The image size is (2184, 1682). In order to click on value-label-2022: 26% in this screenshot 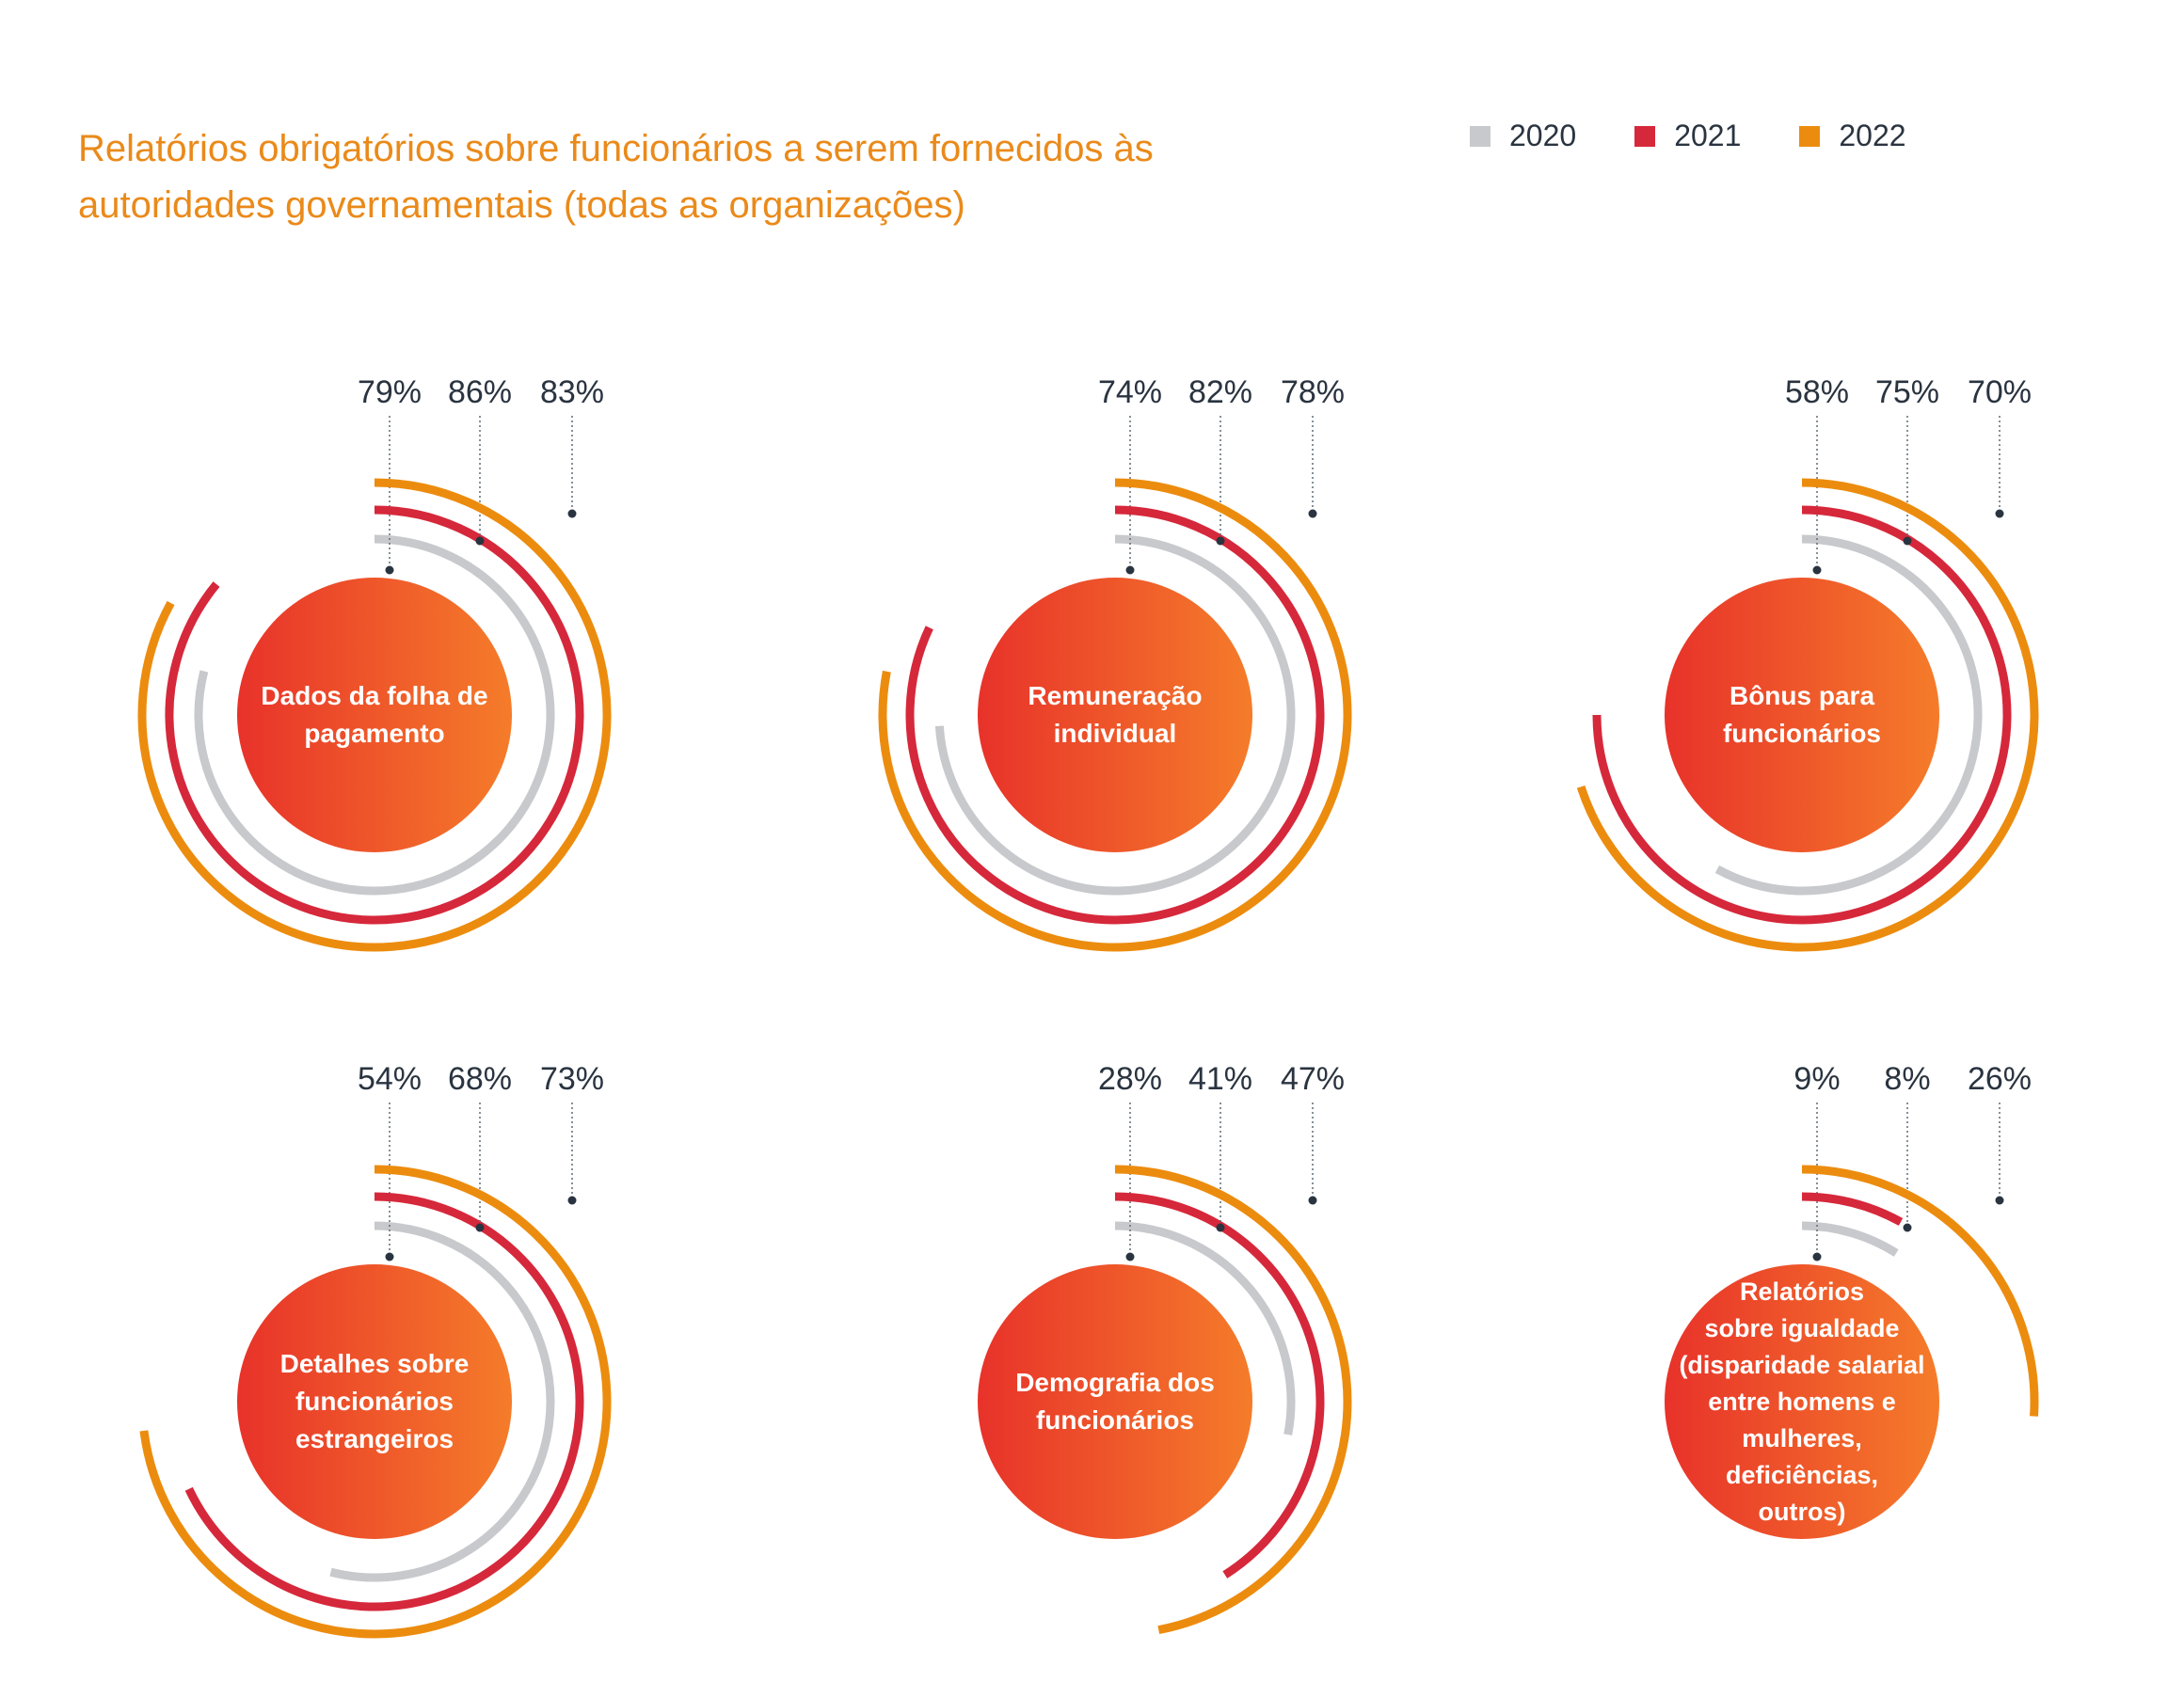, I will do `click(2000, 1079)`.